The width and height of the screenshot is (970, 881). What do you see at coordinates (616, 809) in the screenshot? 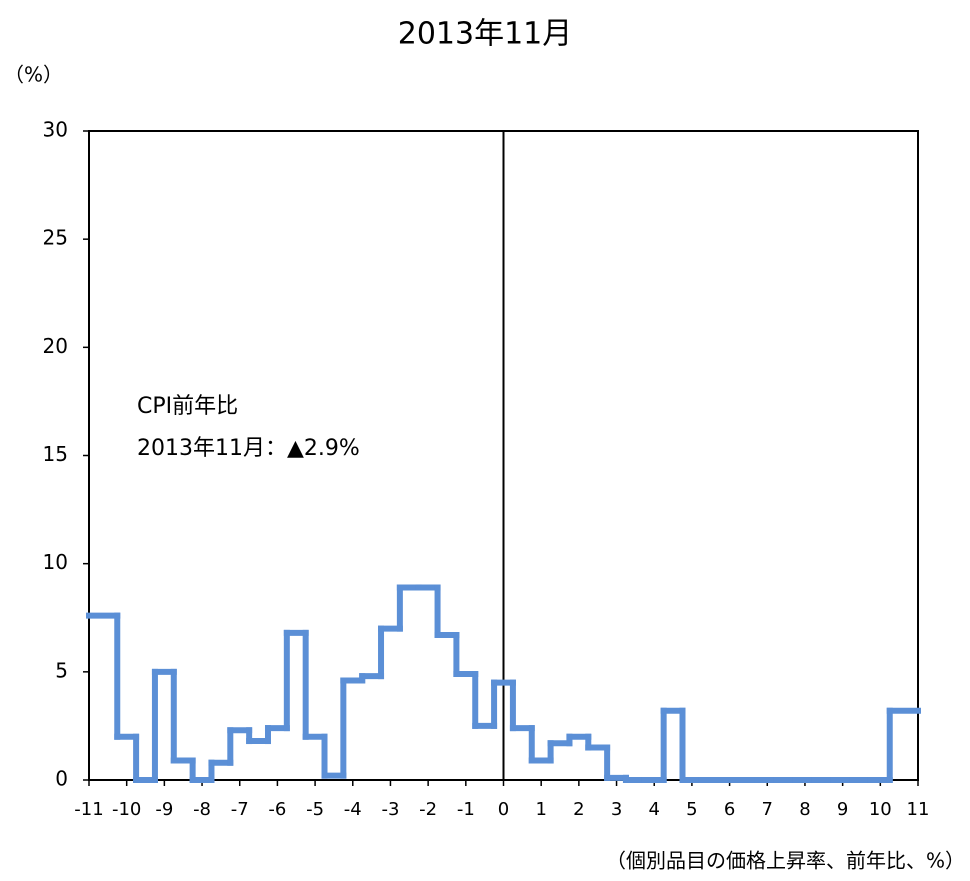
I see `x-tick-label: 3` at bounding box center [616, 809].